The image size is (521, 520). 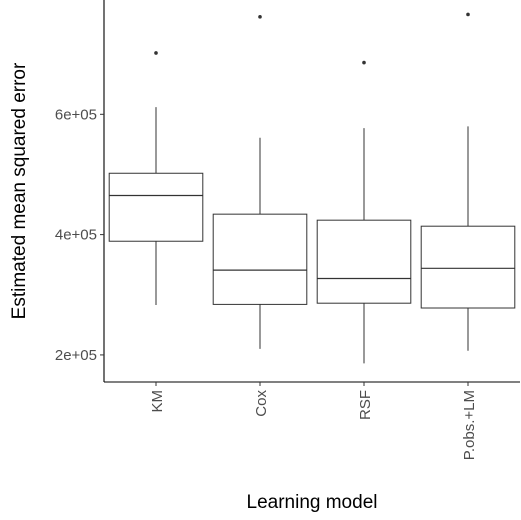 I want to click on x-tick-label: KM, so click(x=157, y=401).